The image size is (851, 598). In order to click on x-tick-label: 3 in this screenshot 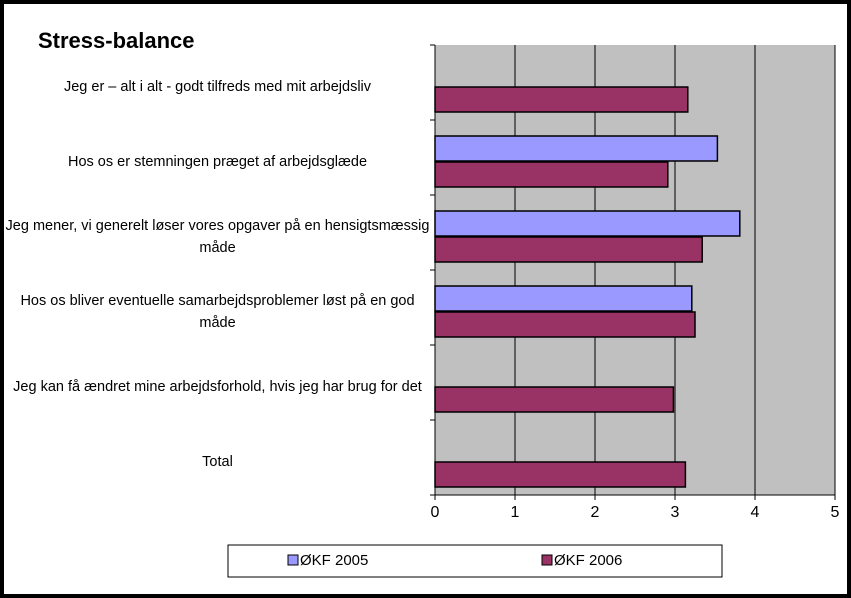, I will do `click(675, 512)`.